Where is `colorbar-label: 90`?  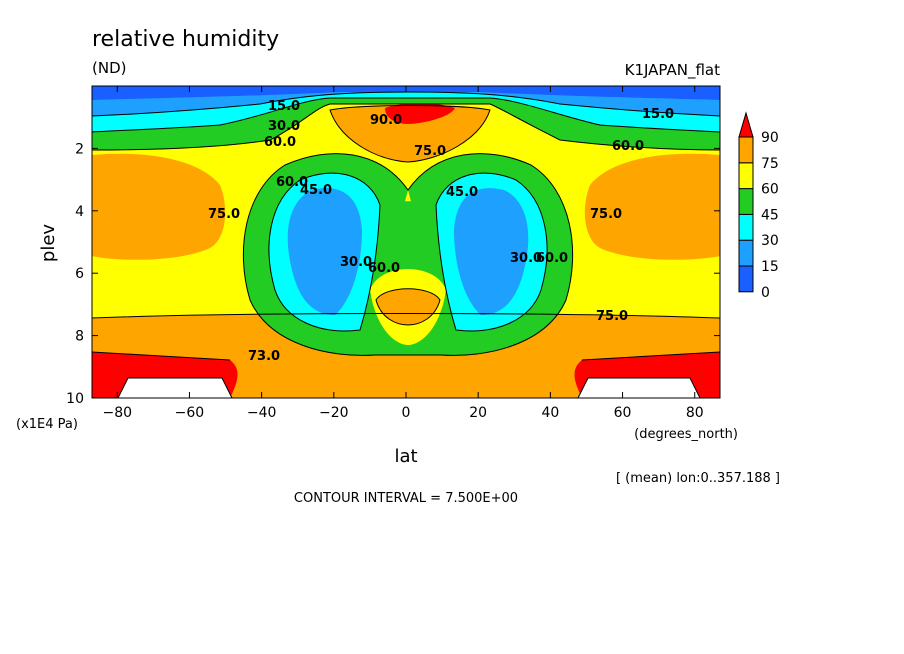
colorbar-label: 90 is located at coordinates (770, 138).